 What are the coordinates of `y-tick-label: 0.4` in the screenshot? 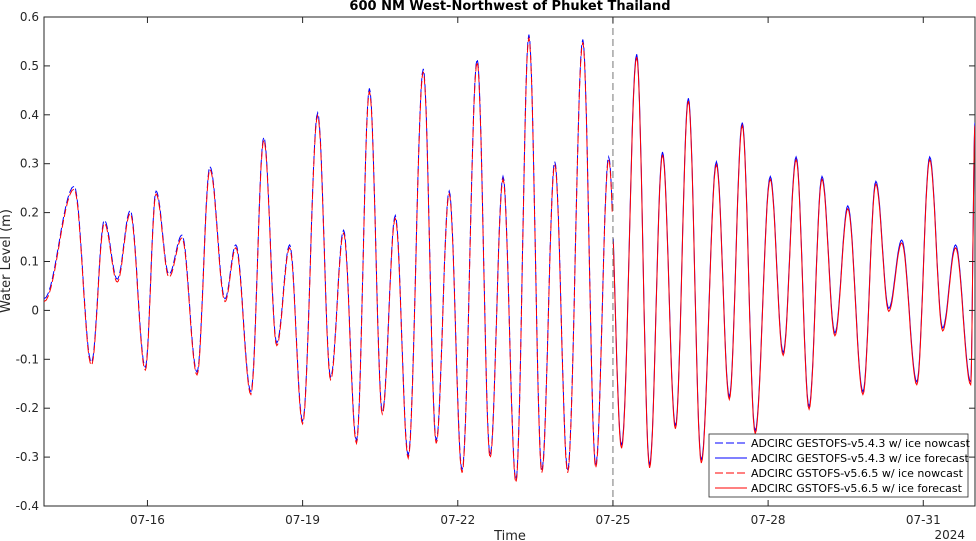 It's located at (29, 115).